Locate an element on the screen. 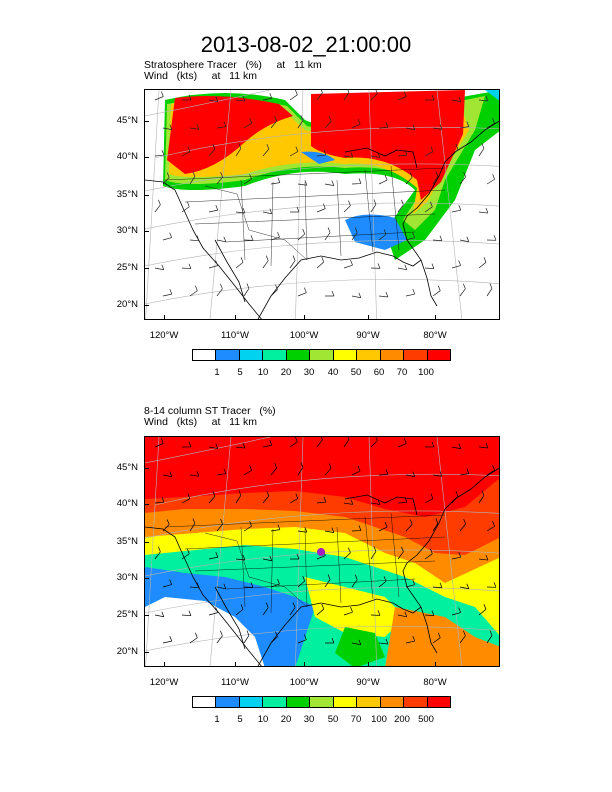  panel1-colorbar is located at coordinates (321, 355).